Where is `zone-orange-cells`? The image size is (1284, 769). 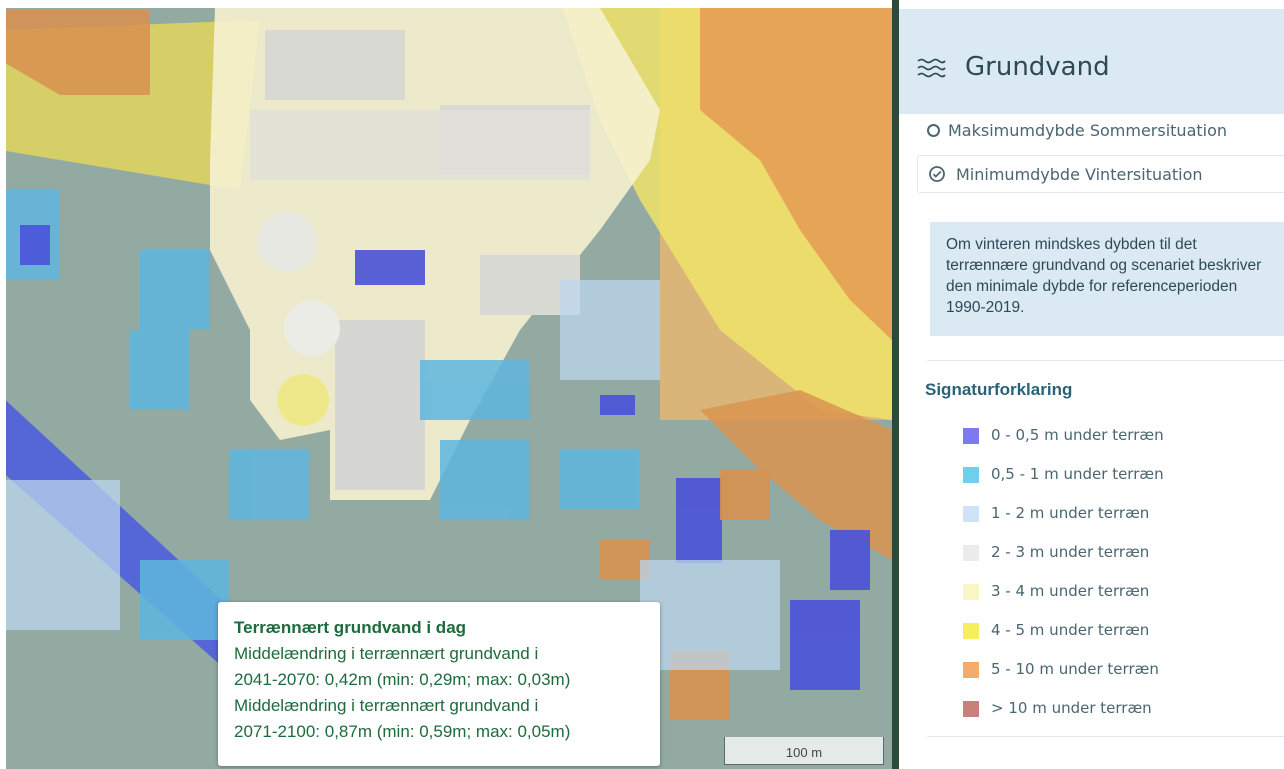
zone-orange-cells is located at coordinates (685, 595).